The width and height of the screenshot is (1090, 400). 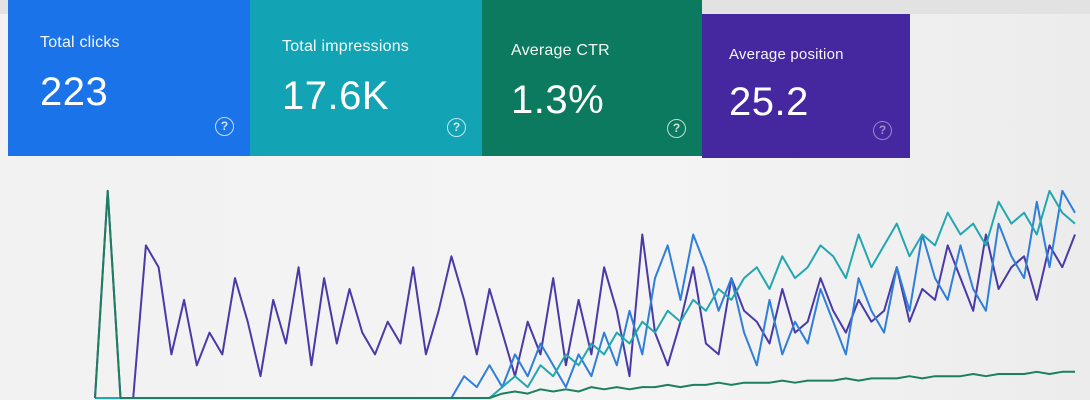 What do you see at coordinates (786, 54) in the screenshot?
I see `metric-label: Average position` at bounding box center [786, 54].